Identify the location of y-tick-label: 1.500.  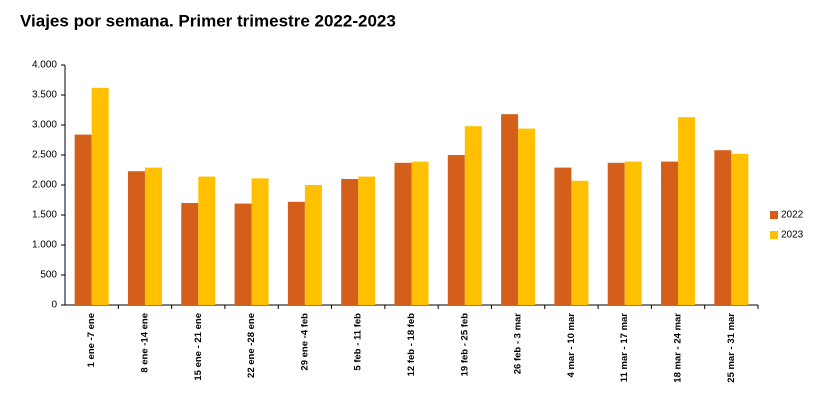
(44, 215).